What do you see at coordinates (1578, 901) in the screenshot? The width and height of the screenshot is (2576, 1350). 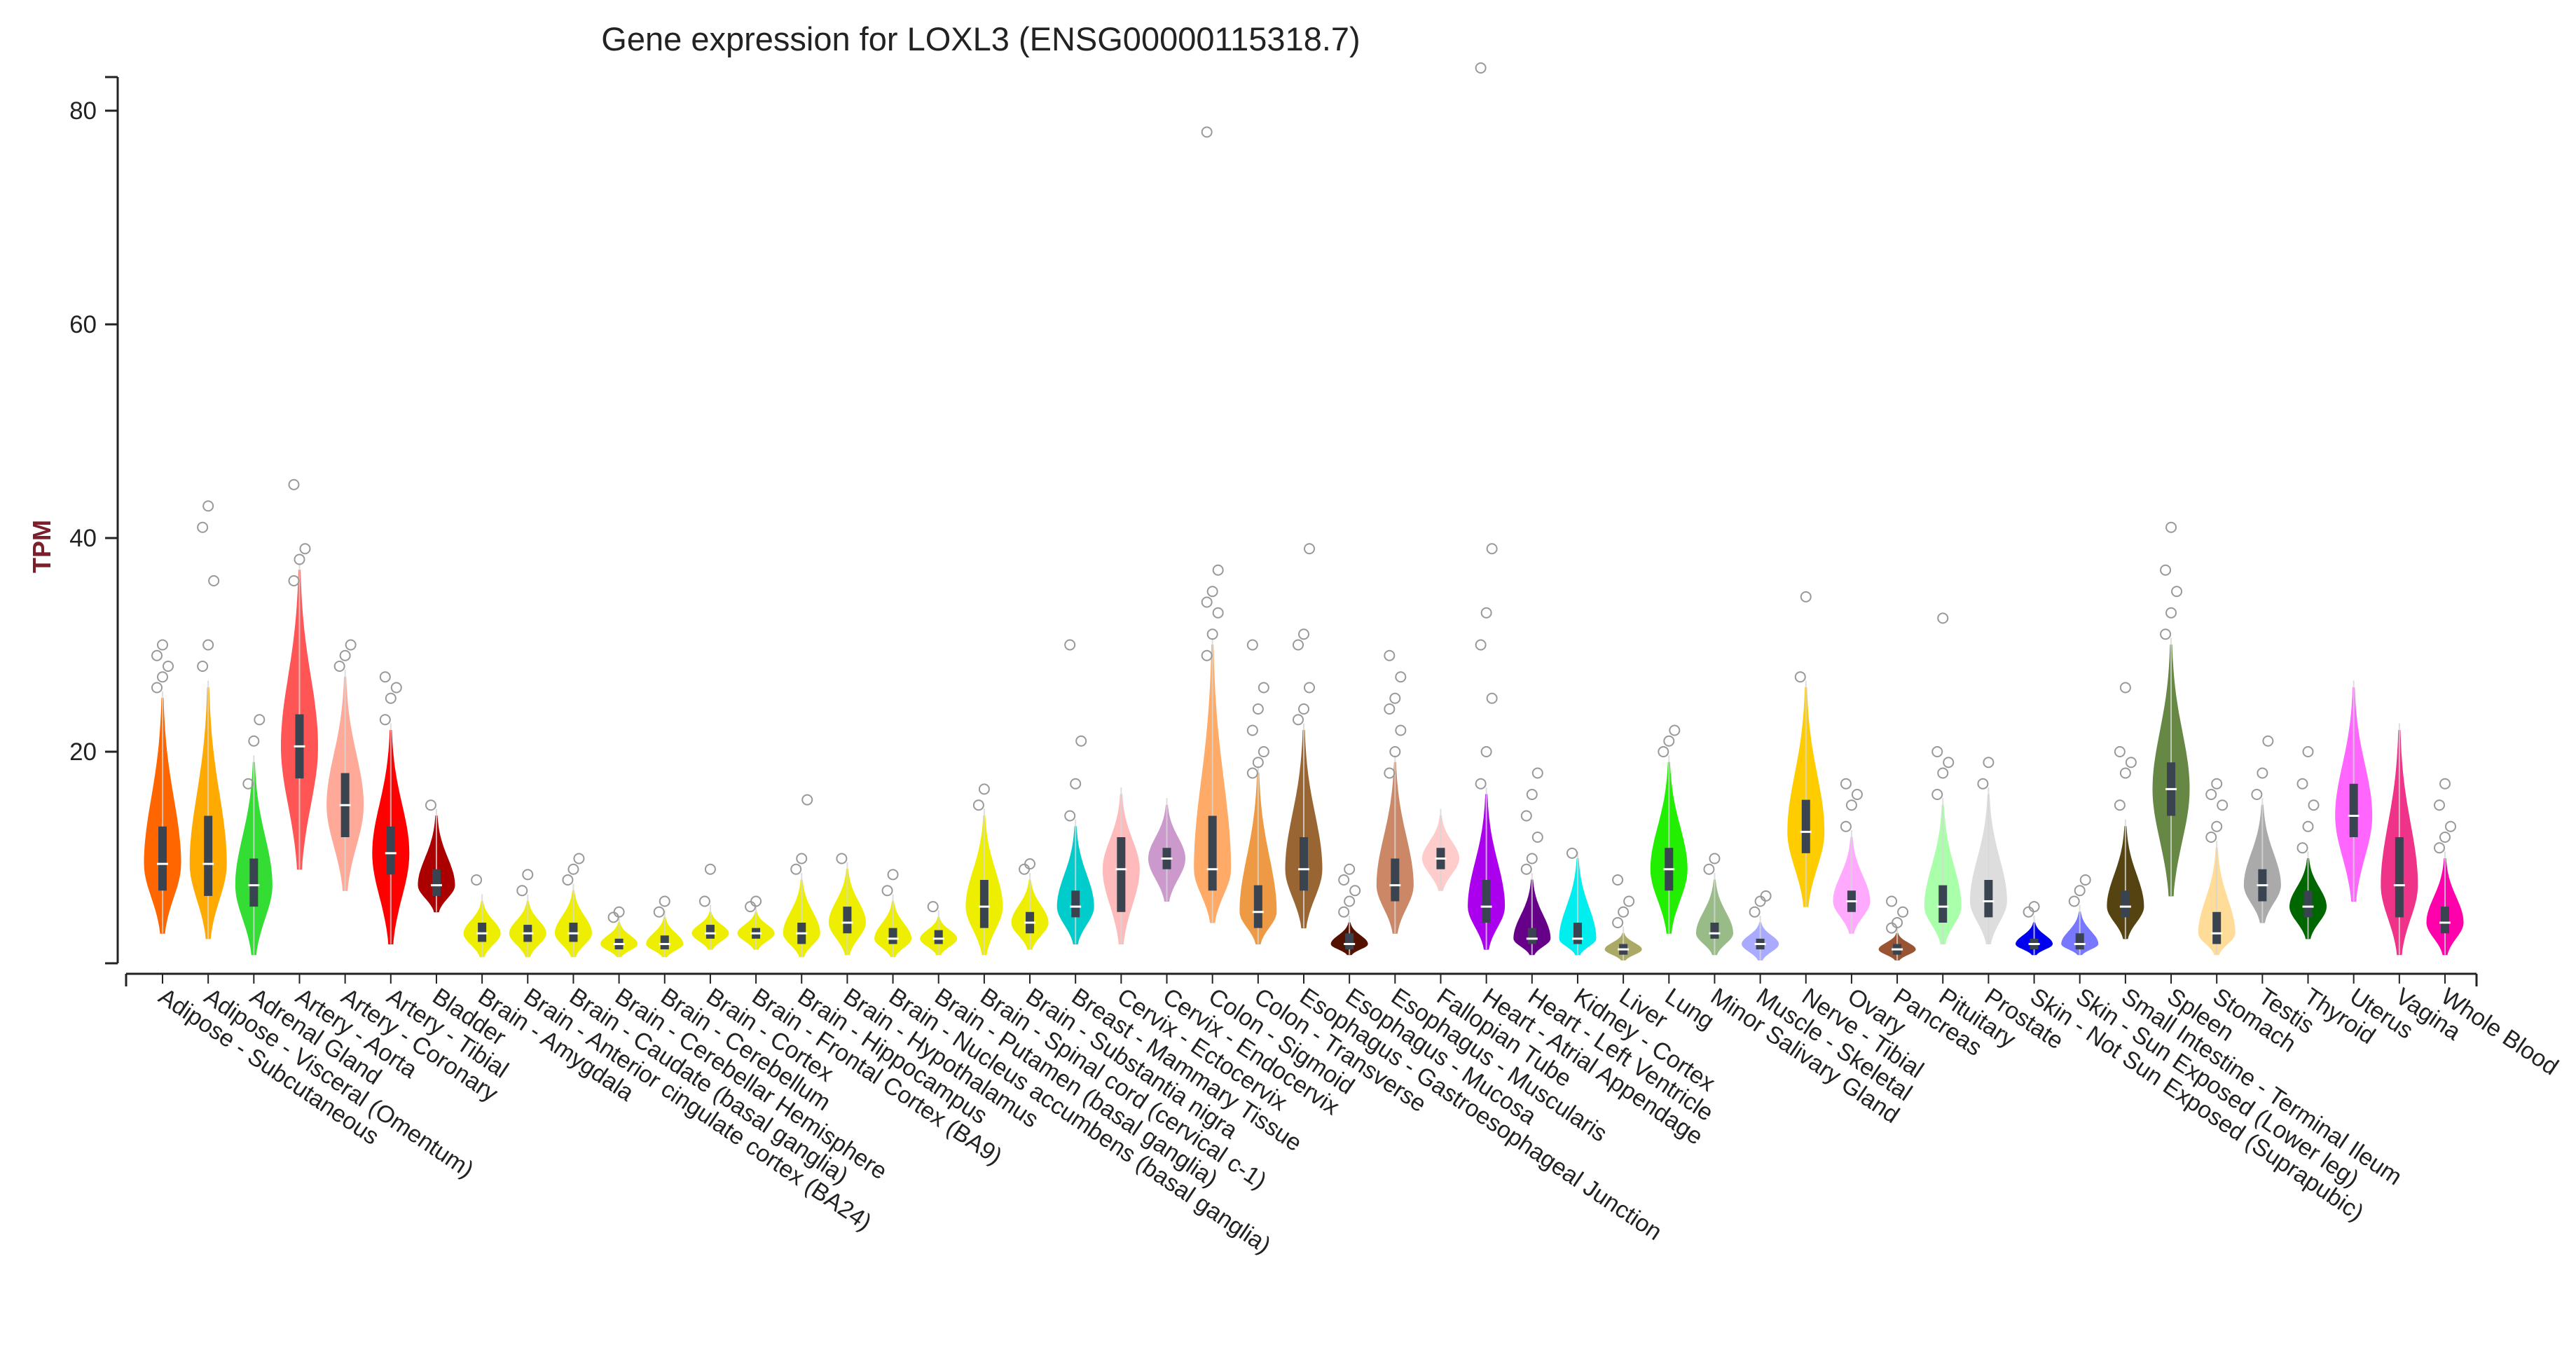 I see `violin-kidney-cortex` at bounding box center [1578, 901].